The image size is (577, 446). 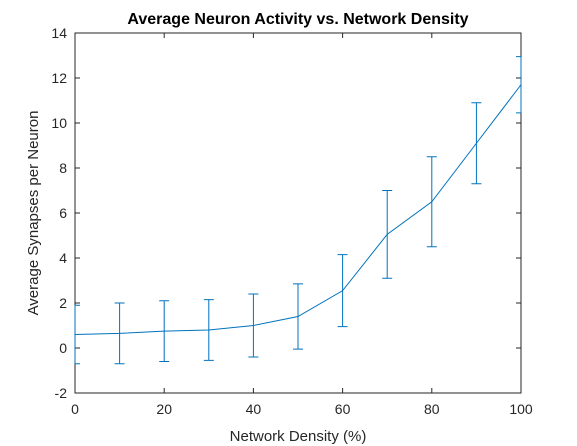 I want to click on y-tick-label: 0, so click(x=63, y=348).